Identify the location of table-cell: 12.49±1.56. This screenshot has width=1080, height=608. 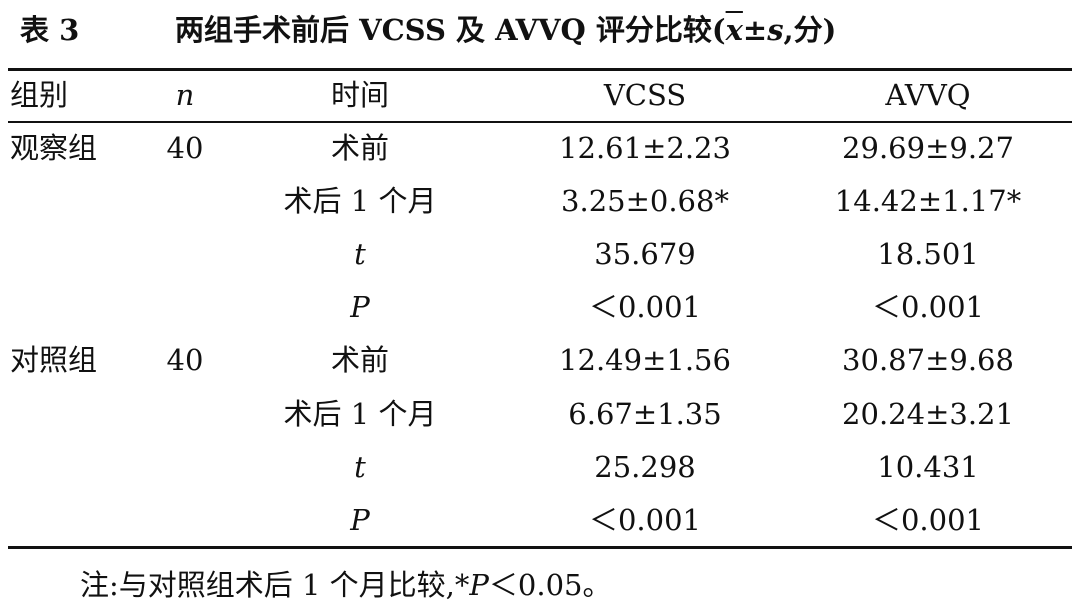
(645, 360).